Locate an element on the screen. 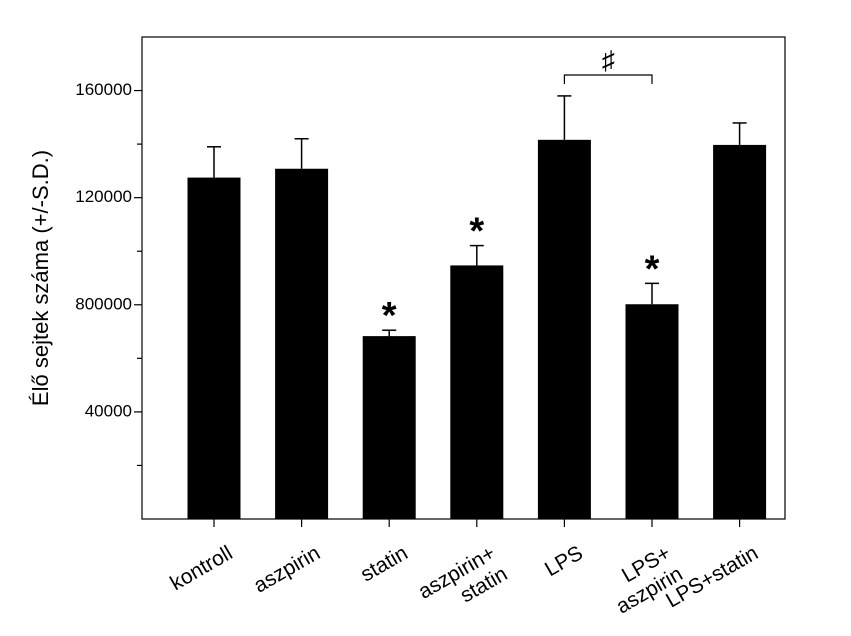  x-tick-label: kontroll is located at coordinates (201, 568).